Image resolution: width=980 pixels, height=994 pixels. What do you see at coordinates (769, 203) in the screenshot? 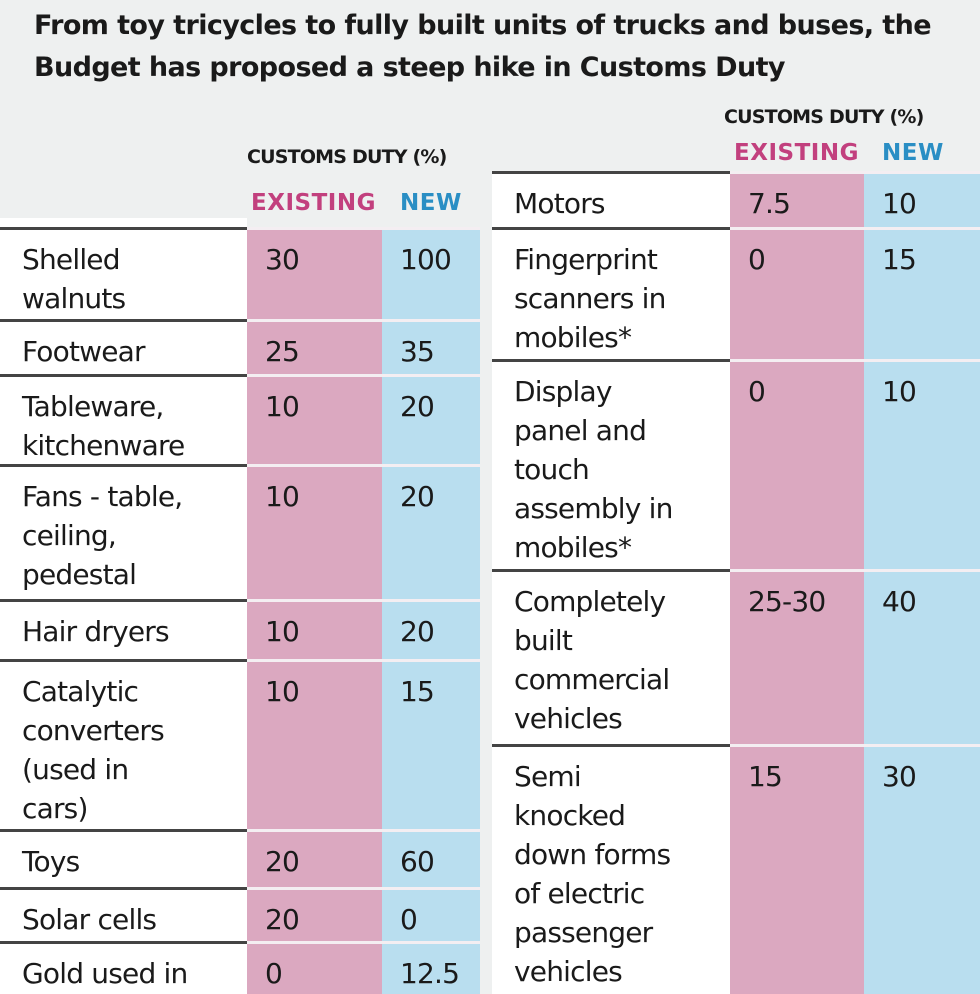
I see `existing-value: 7.5` at bounding box center [769, 203].